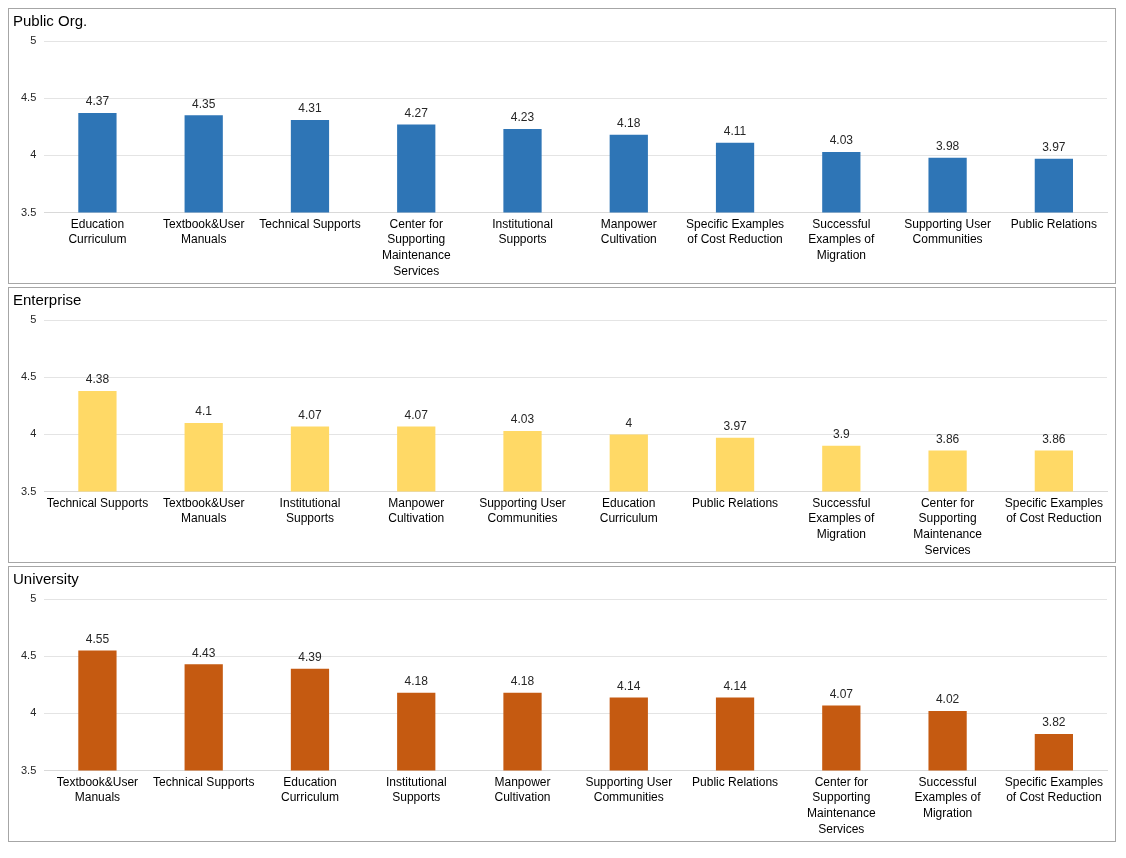  What do you see at coordinates (416, 112) in the screenshot?
I see `data-label: 4.27` at bounding box center [416, 112].